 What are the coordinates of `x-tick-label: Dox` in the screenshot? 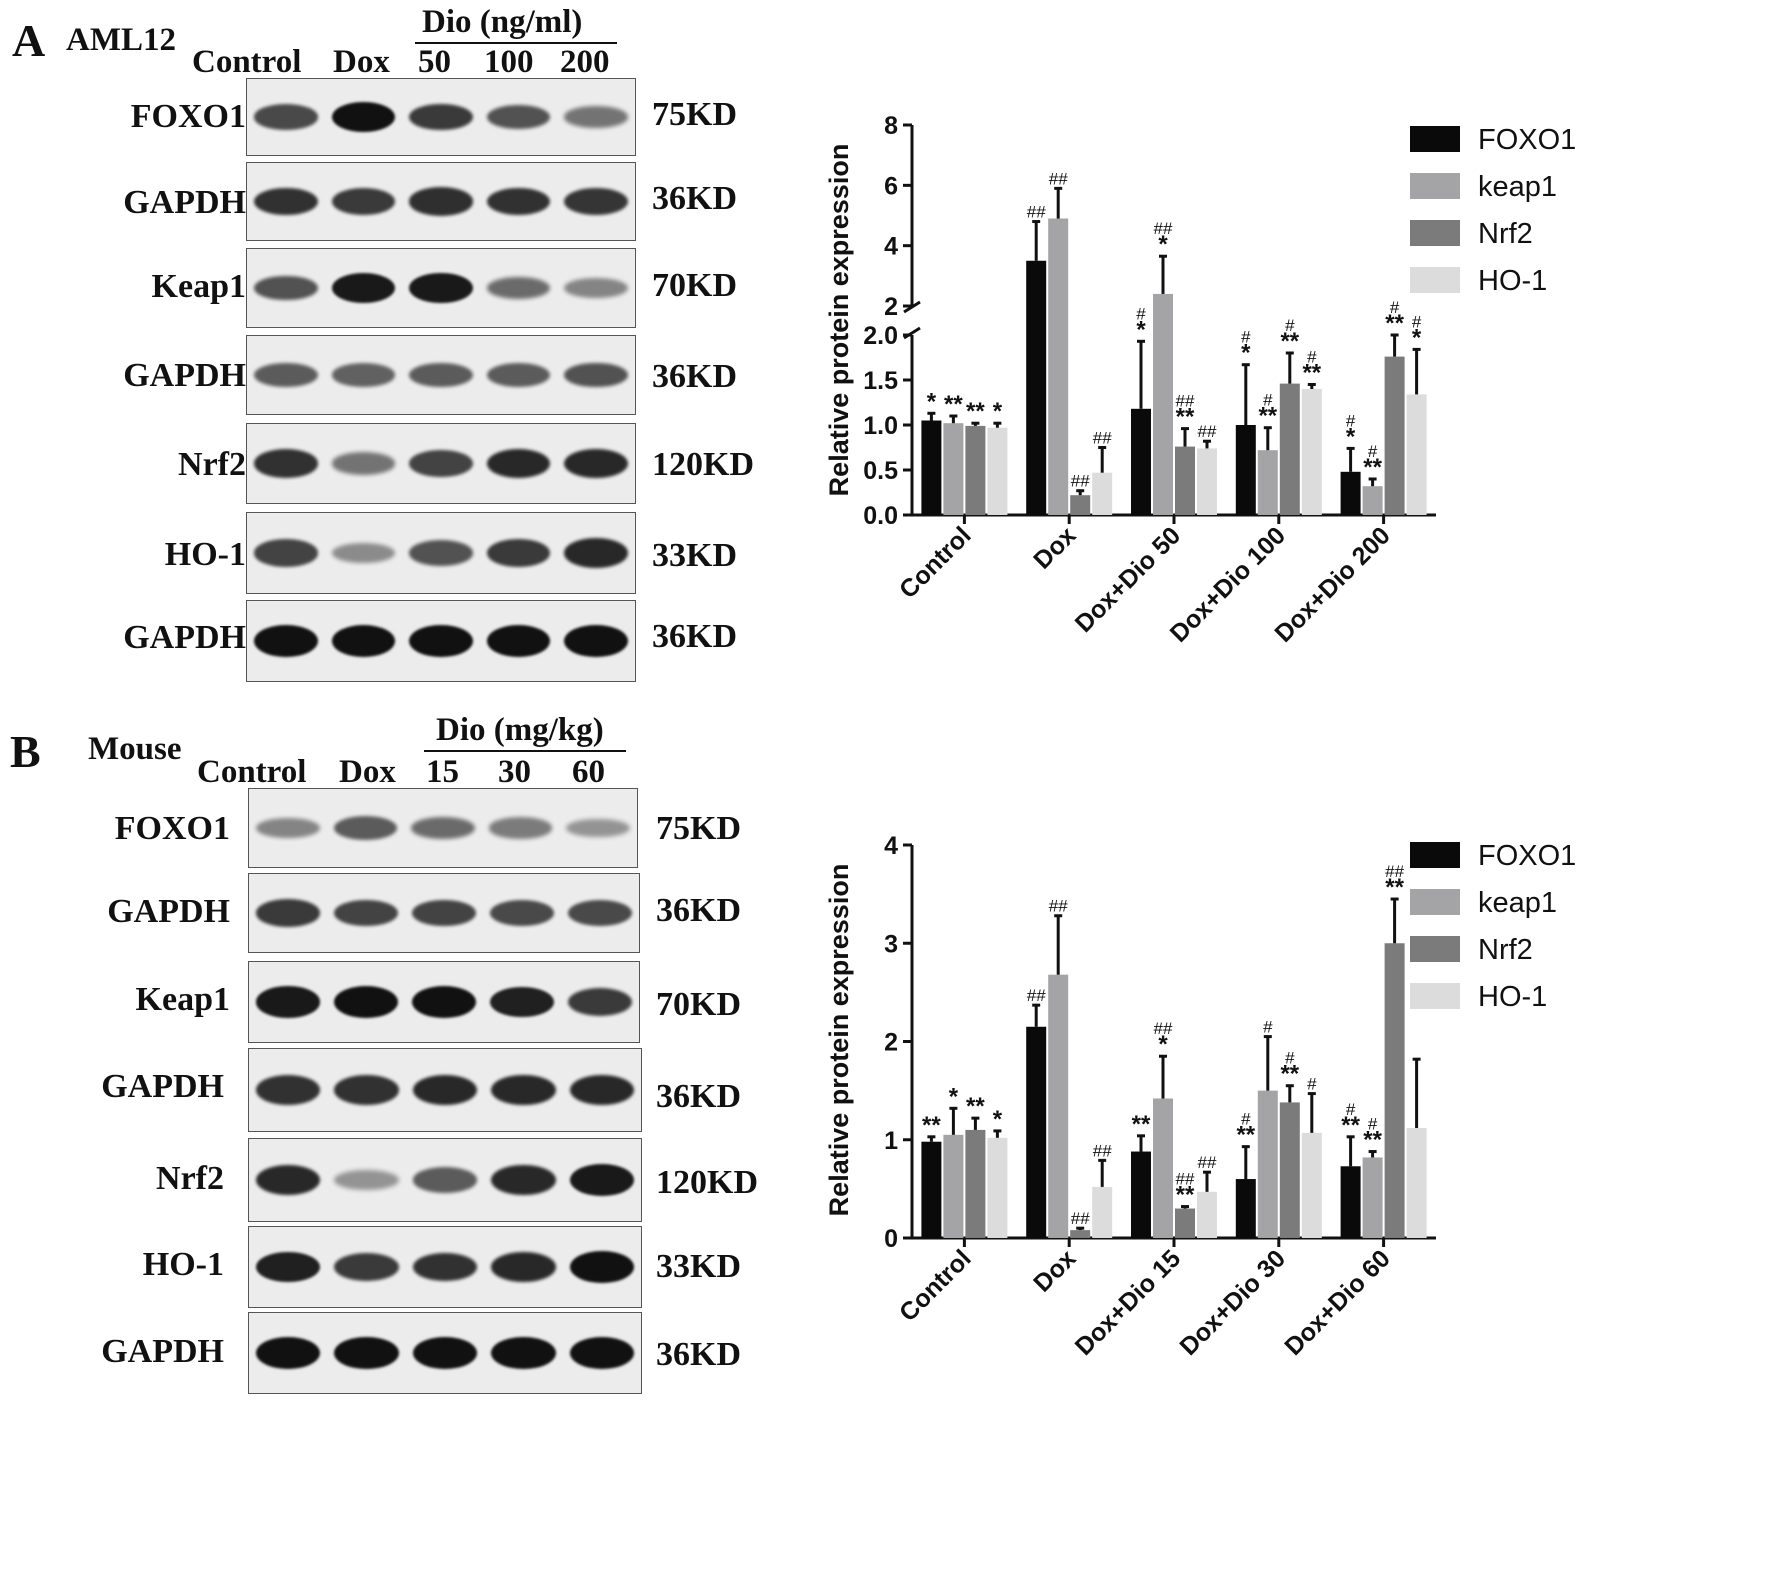 It's located at (1054, 547).